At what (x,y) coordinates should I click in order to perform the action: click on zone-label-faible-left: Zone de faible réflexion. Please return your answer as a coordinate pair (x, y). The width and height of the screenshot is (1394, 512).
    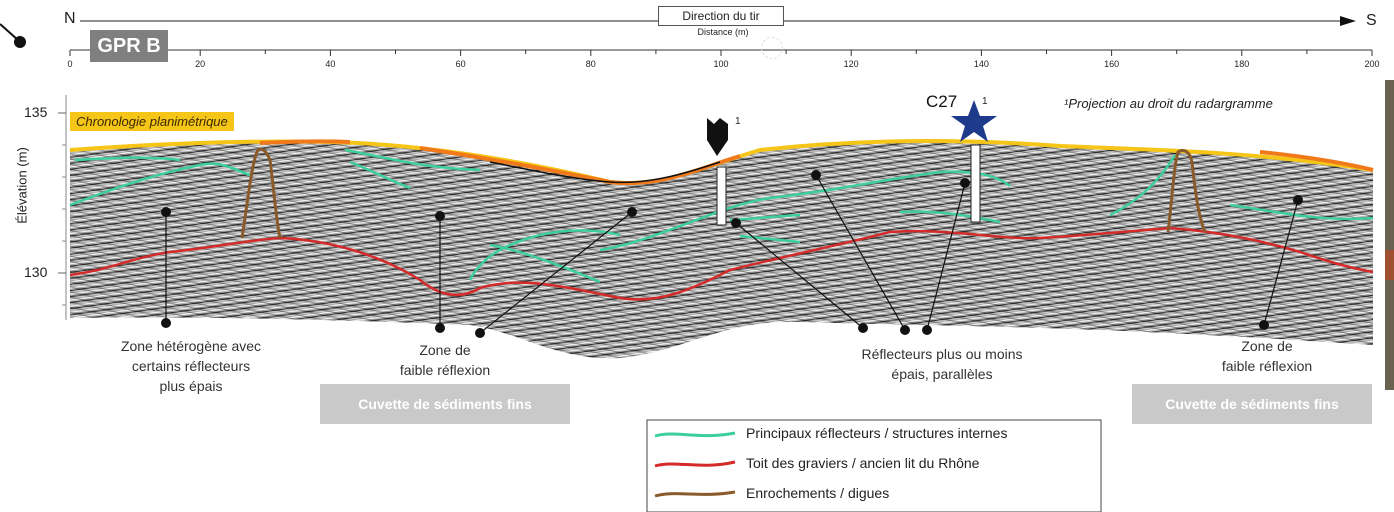
    Looking at the image, I should click on (445, 360).